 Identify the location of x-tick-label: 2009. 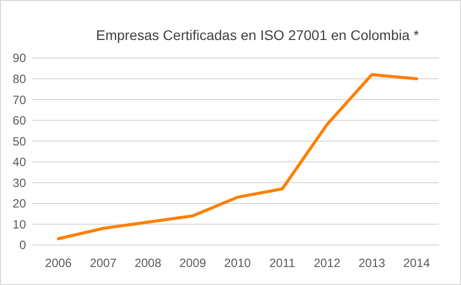
(192, 263).